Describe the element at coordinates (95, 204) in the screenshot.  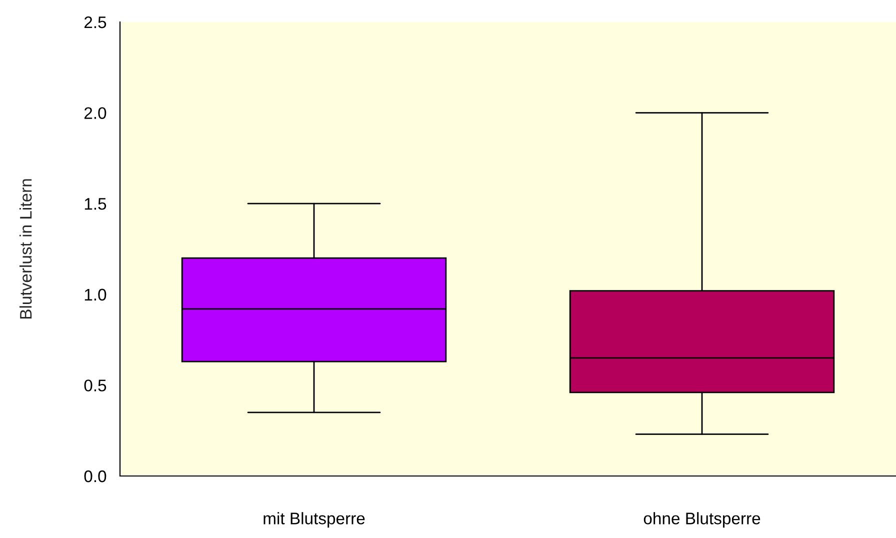
I see `y-tick-label: 1.5` at that location.